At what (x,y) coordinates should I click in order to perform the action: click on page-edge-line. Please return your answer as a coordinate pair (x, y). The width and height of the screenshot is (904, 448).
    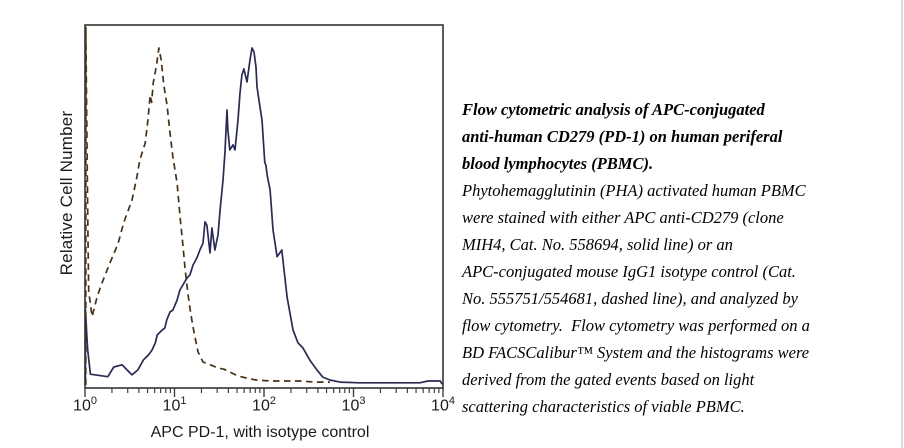
    Looking at the image, I should click on (902, 224).